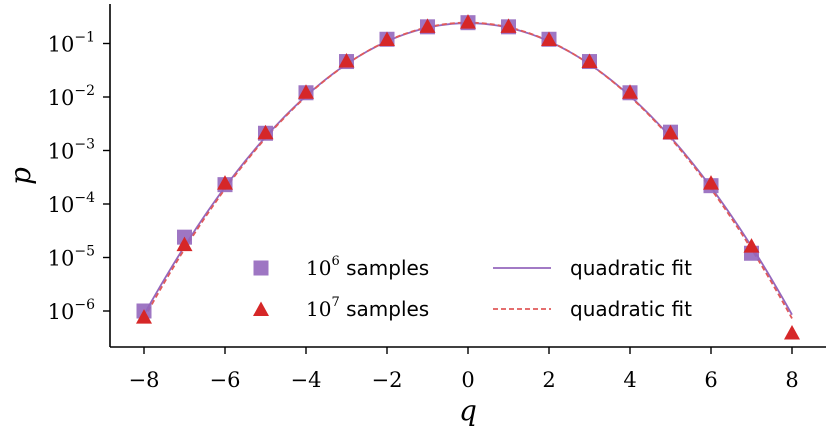 The width and height of the screenshot is (830, 433). What do you see at coordinates (71, 310) in the screenshot?
I see `y-tick-label: 10⁻⁶` at bounding box center [71, 310].